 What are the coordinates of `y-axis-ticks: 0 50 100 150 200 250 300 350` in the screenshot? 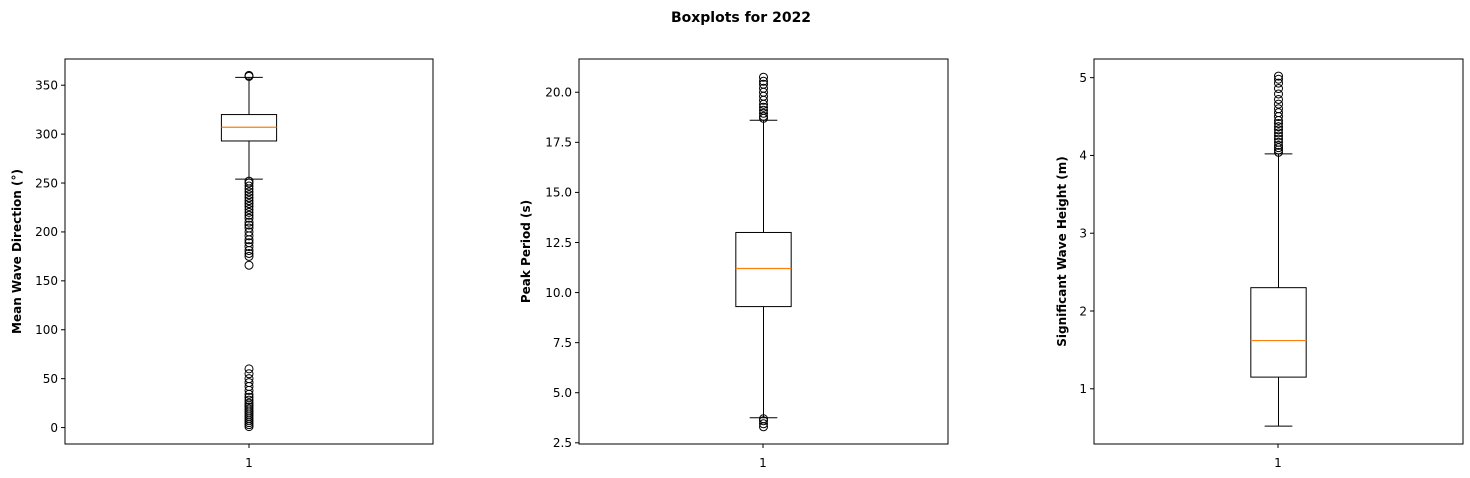 It's located at (50, 257).